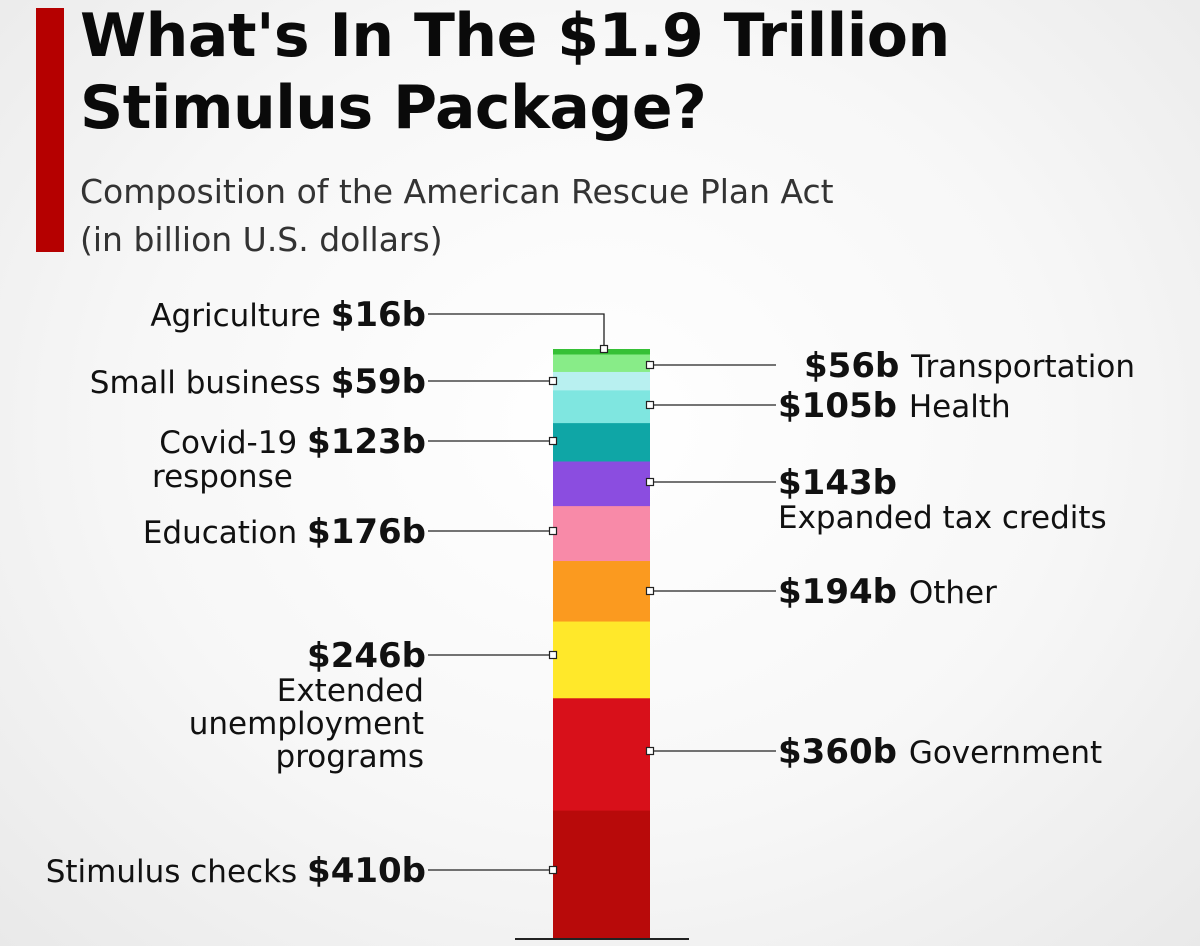 The height and width of the screenshot is (946, 1200). Describe the element at coordinates (601, 442) in the screenshot. I see `bar-segment-covid-19-response` at that location.